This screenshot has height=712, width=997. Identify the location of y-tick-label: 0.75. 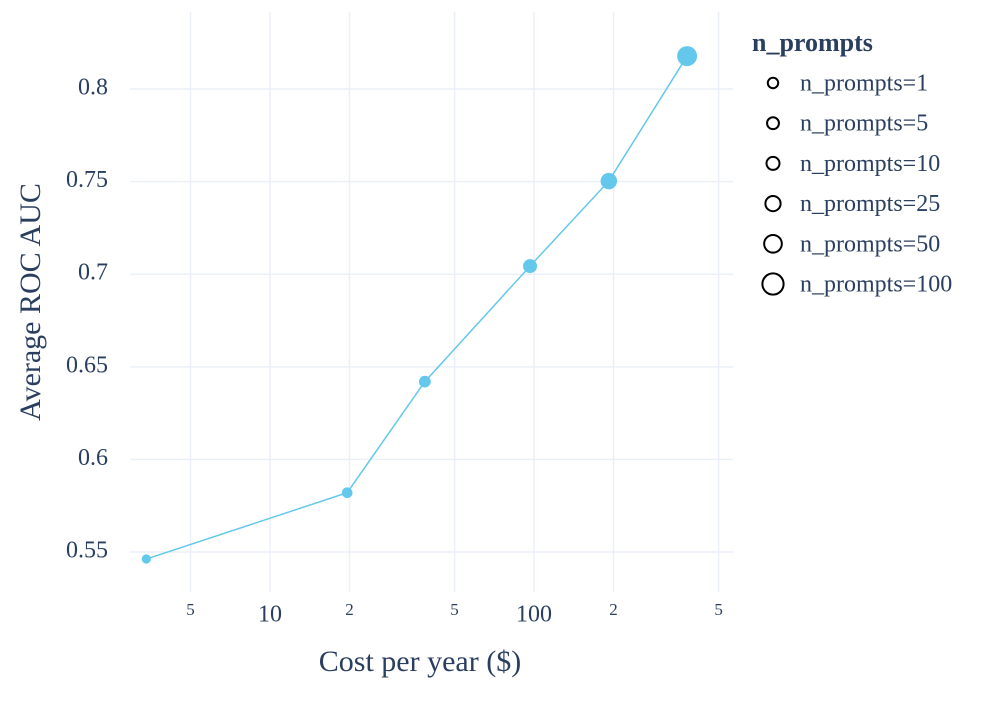
(87, 180).